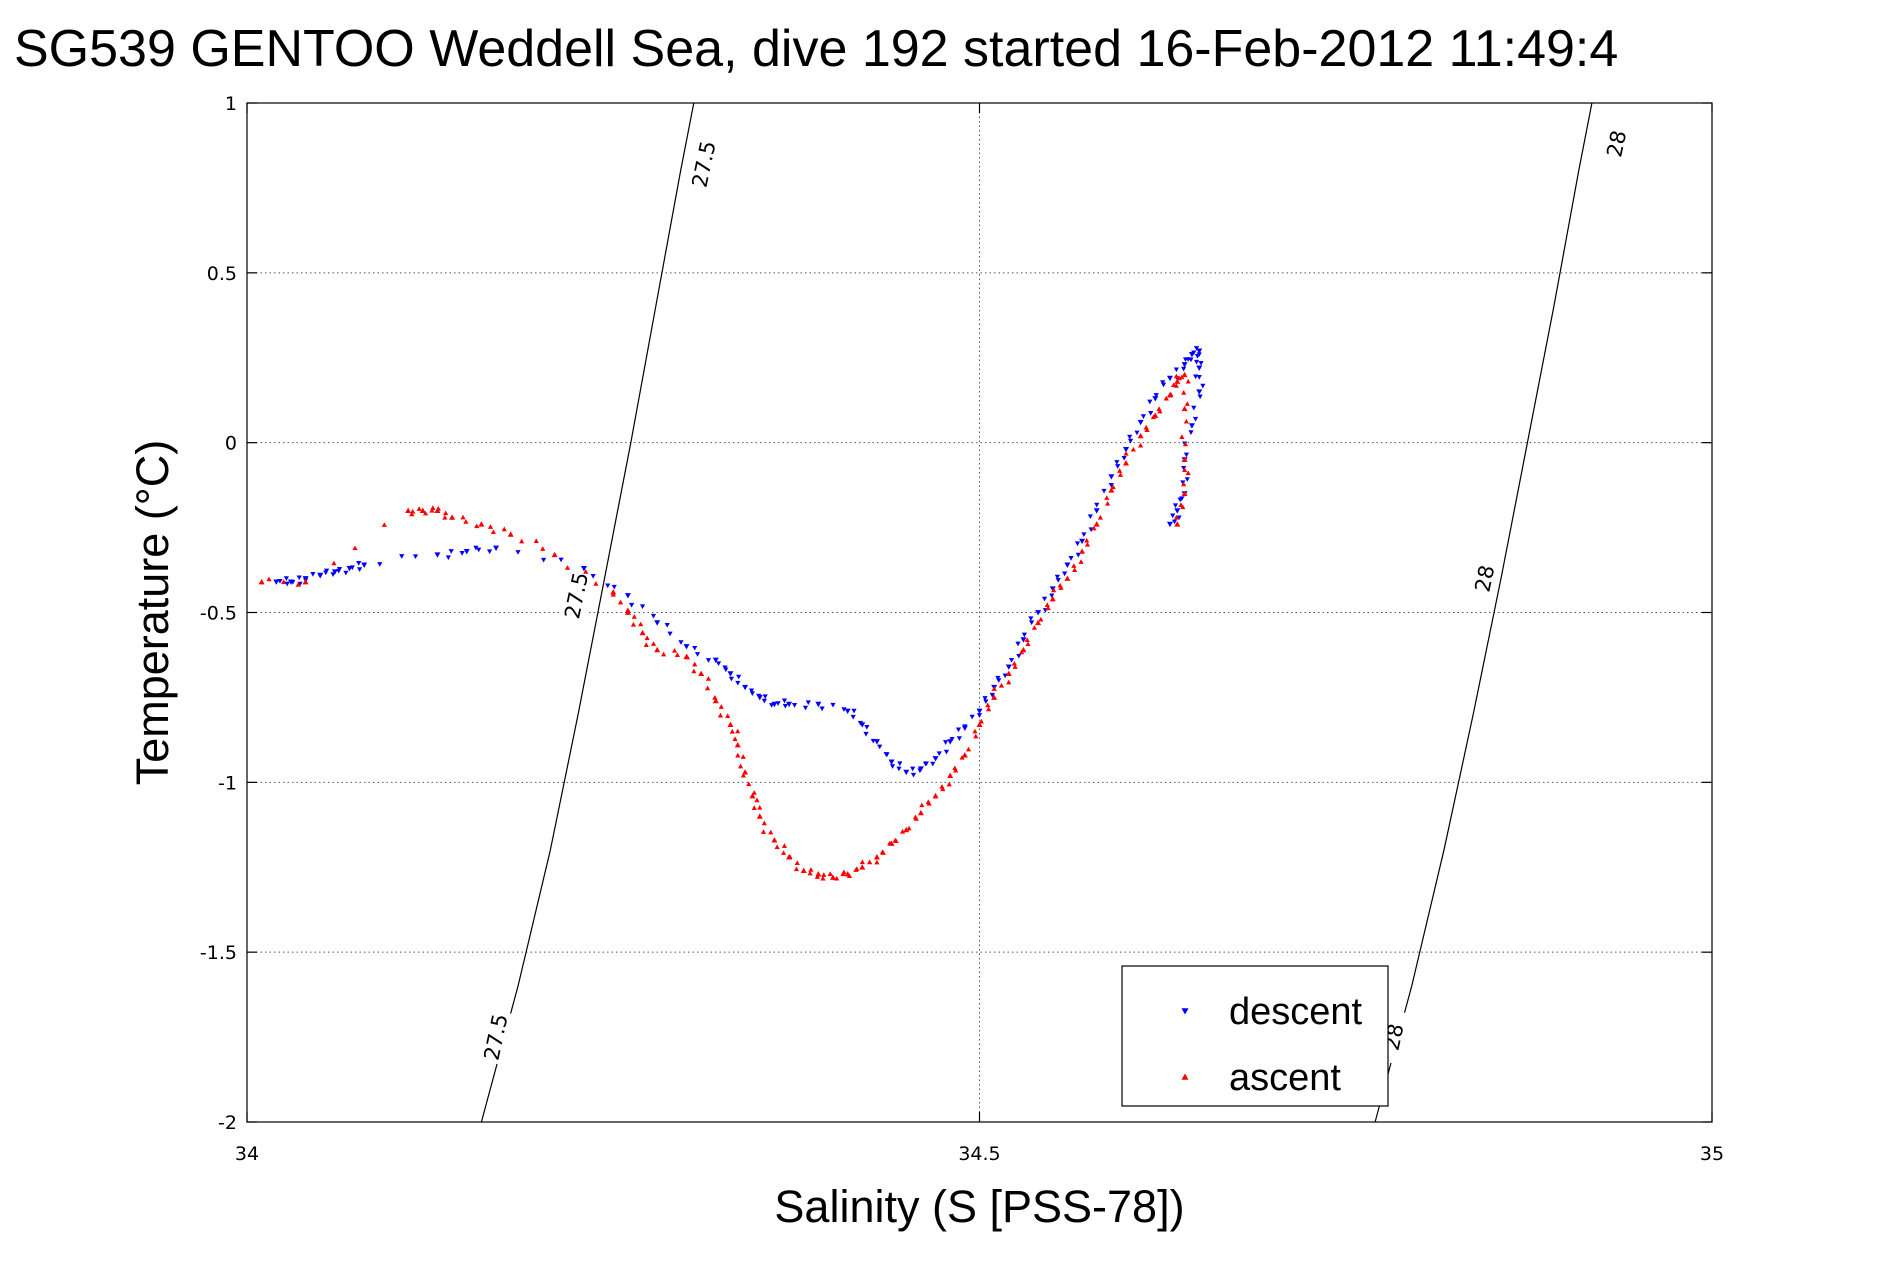 This screenshot has width=1891, height=1262. Describe the element at coordinates (1296, 1012) in the screenshot. I see `legend-label-descent: descent` at that location.